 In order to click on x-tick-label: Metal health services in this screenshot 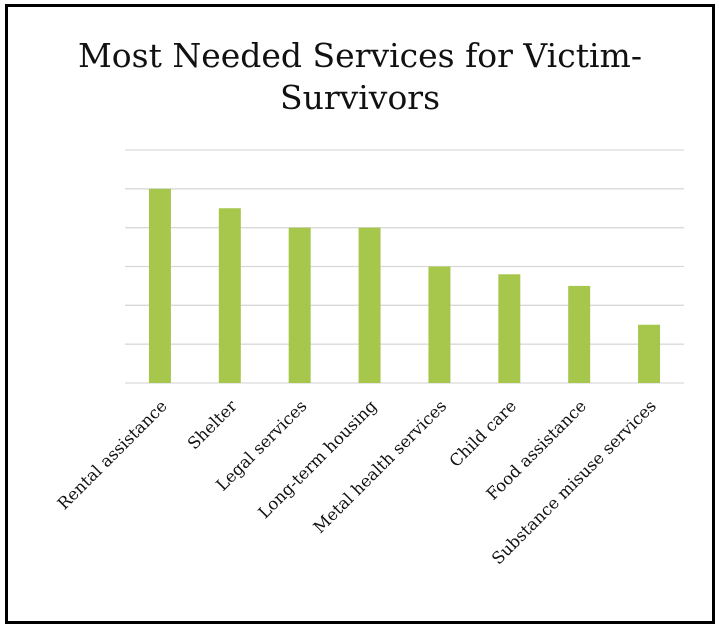, I will do `click(380, 466)`.